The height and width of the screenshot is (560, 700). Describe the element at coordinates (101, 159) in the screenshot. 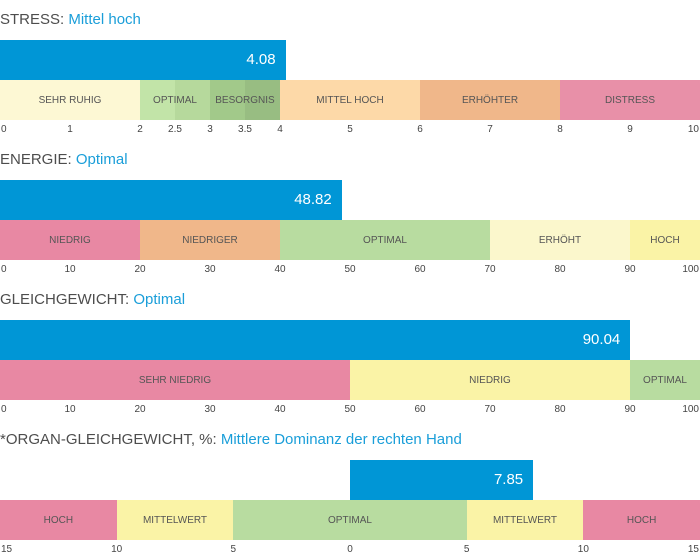

I see `energie-value-text: Optimal` at that location.